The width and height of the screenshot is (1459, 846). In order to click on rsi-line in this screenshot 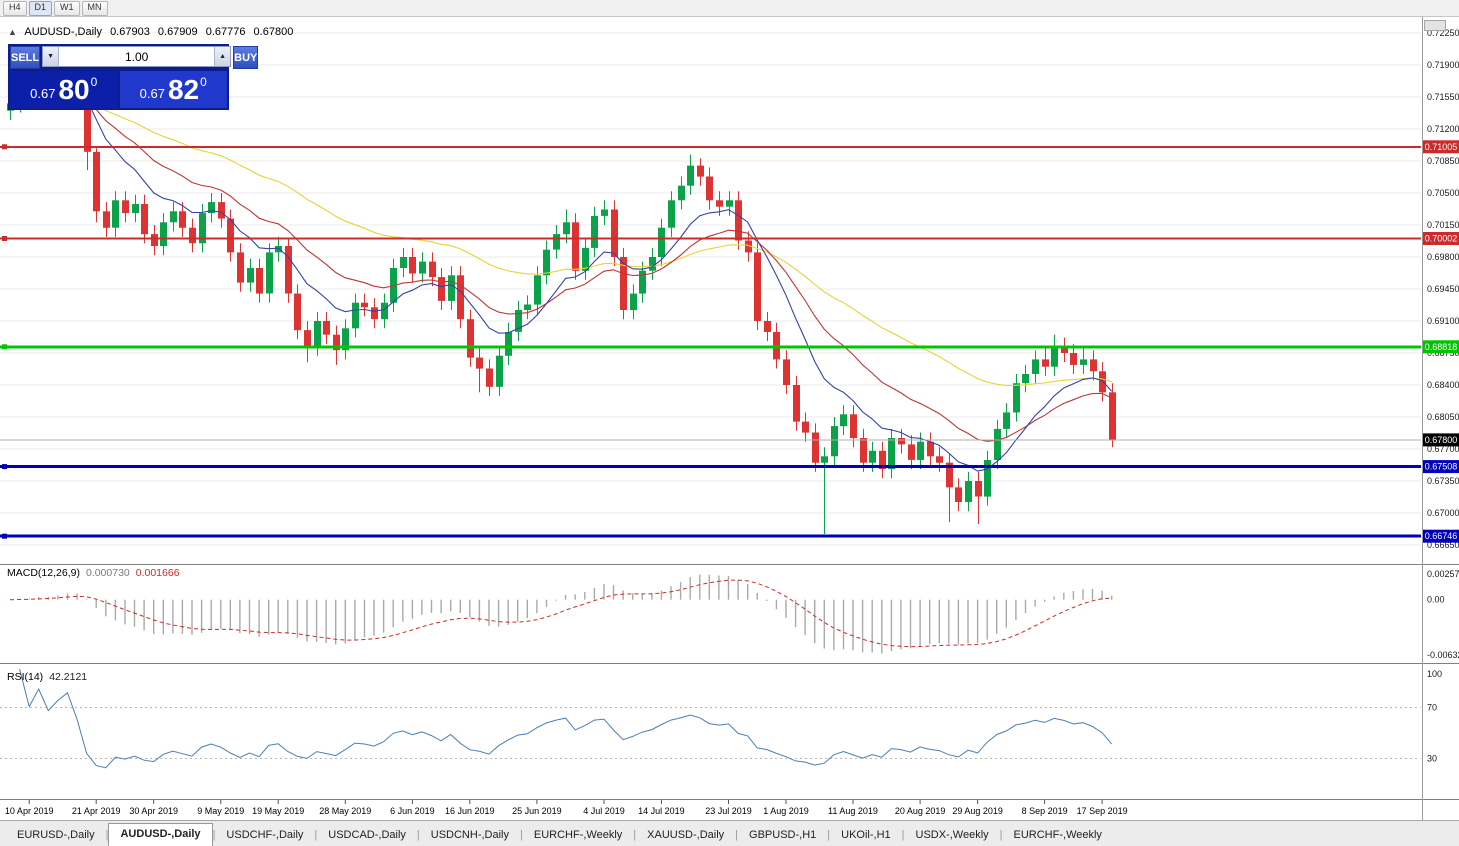, I will do `click(566, 718)`.